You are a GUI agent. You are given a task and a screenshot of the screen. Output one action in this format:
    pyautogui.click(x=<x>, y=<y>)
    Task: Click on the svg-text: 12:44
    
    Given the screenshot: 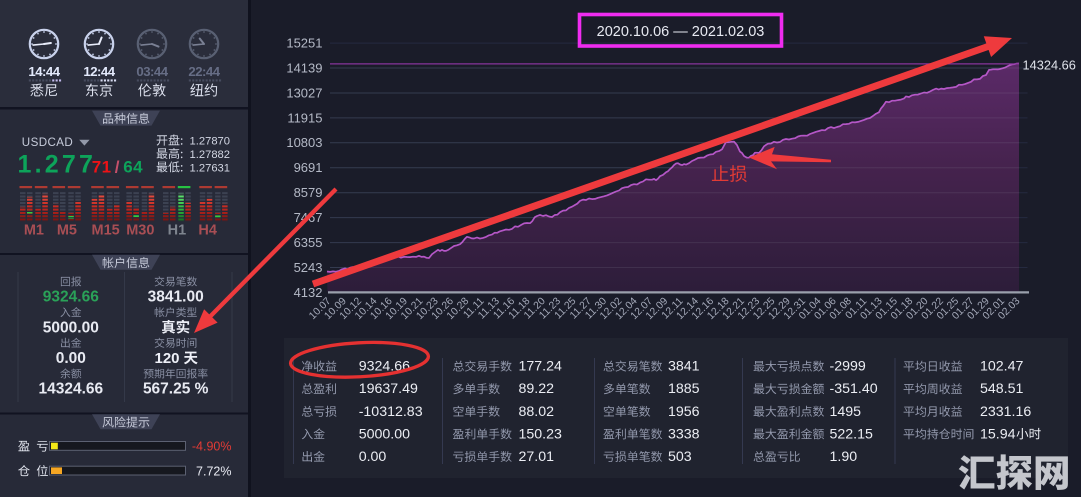 What is the action you would take?
    pyautogui.click(x=99, y=71)
    